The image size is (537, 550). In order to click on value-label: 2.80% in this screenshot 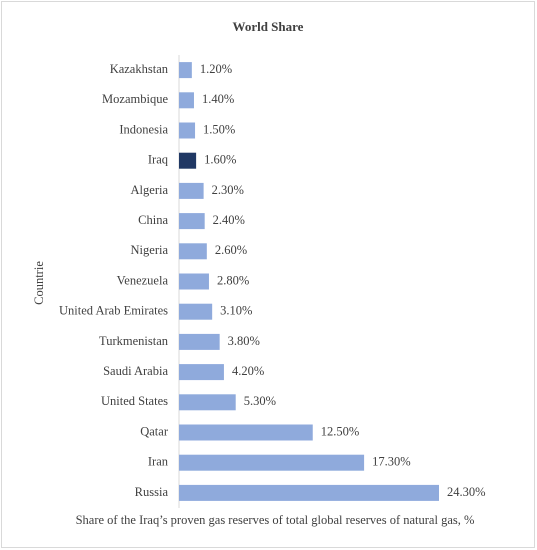, I will do `click(233, 280)`.